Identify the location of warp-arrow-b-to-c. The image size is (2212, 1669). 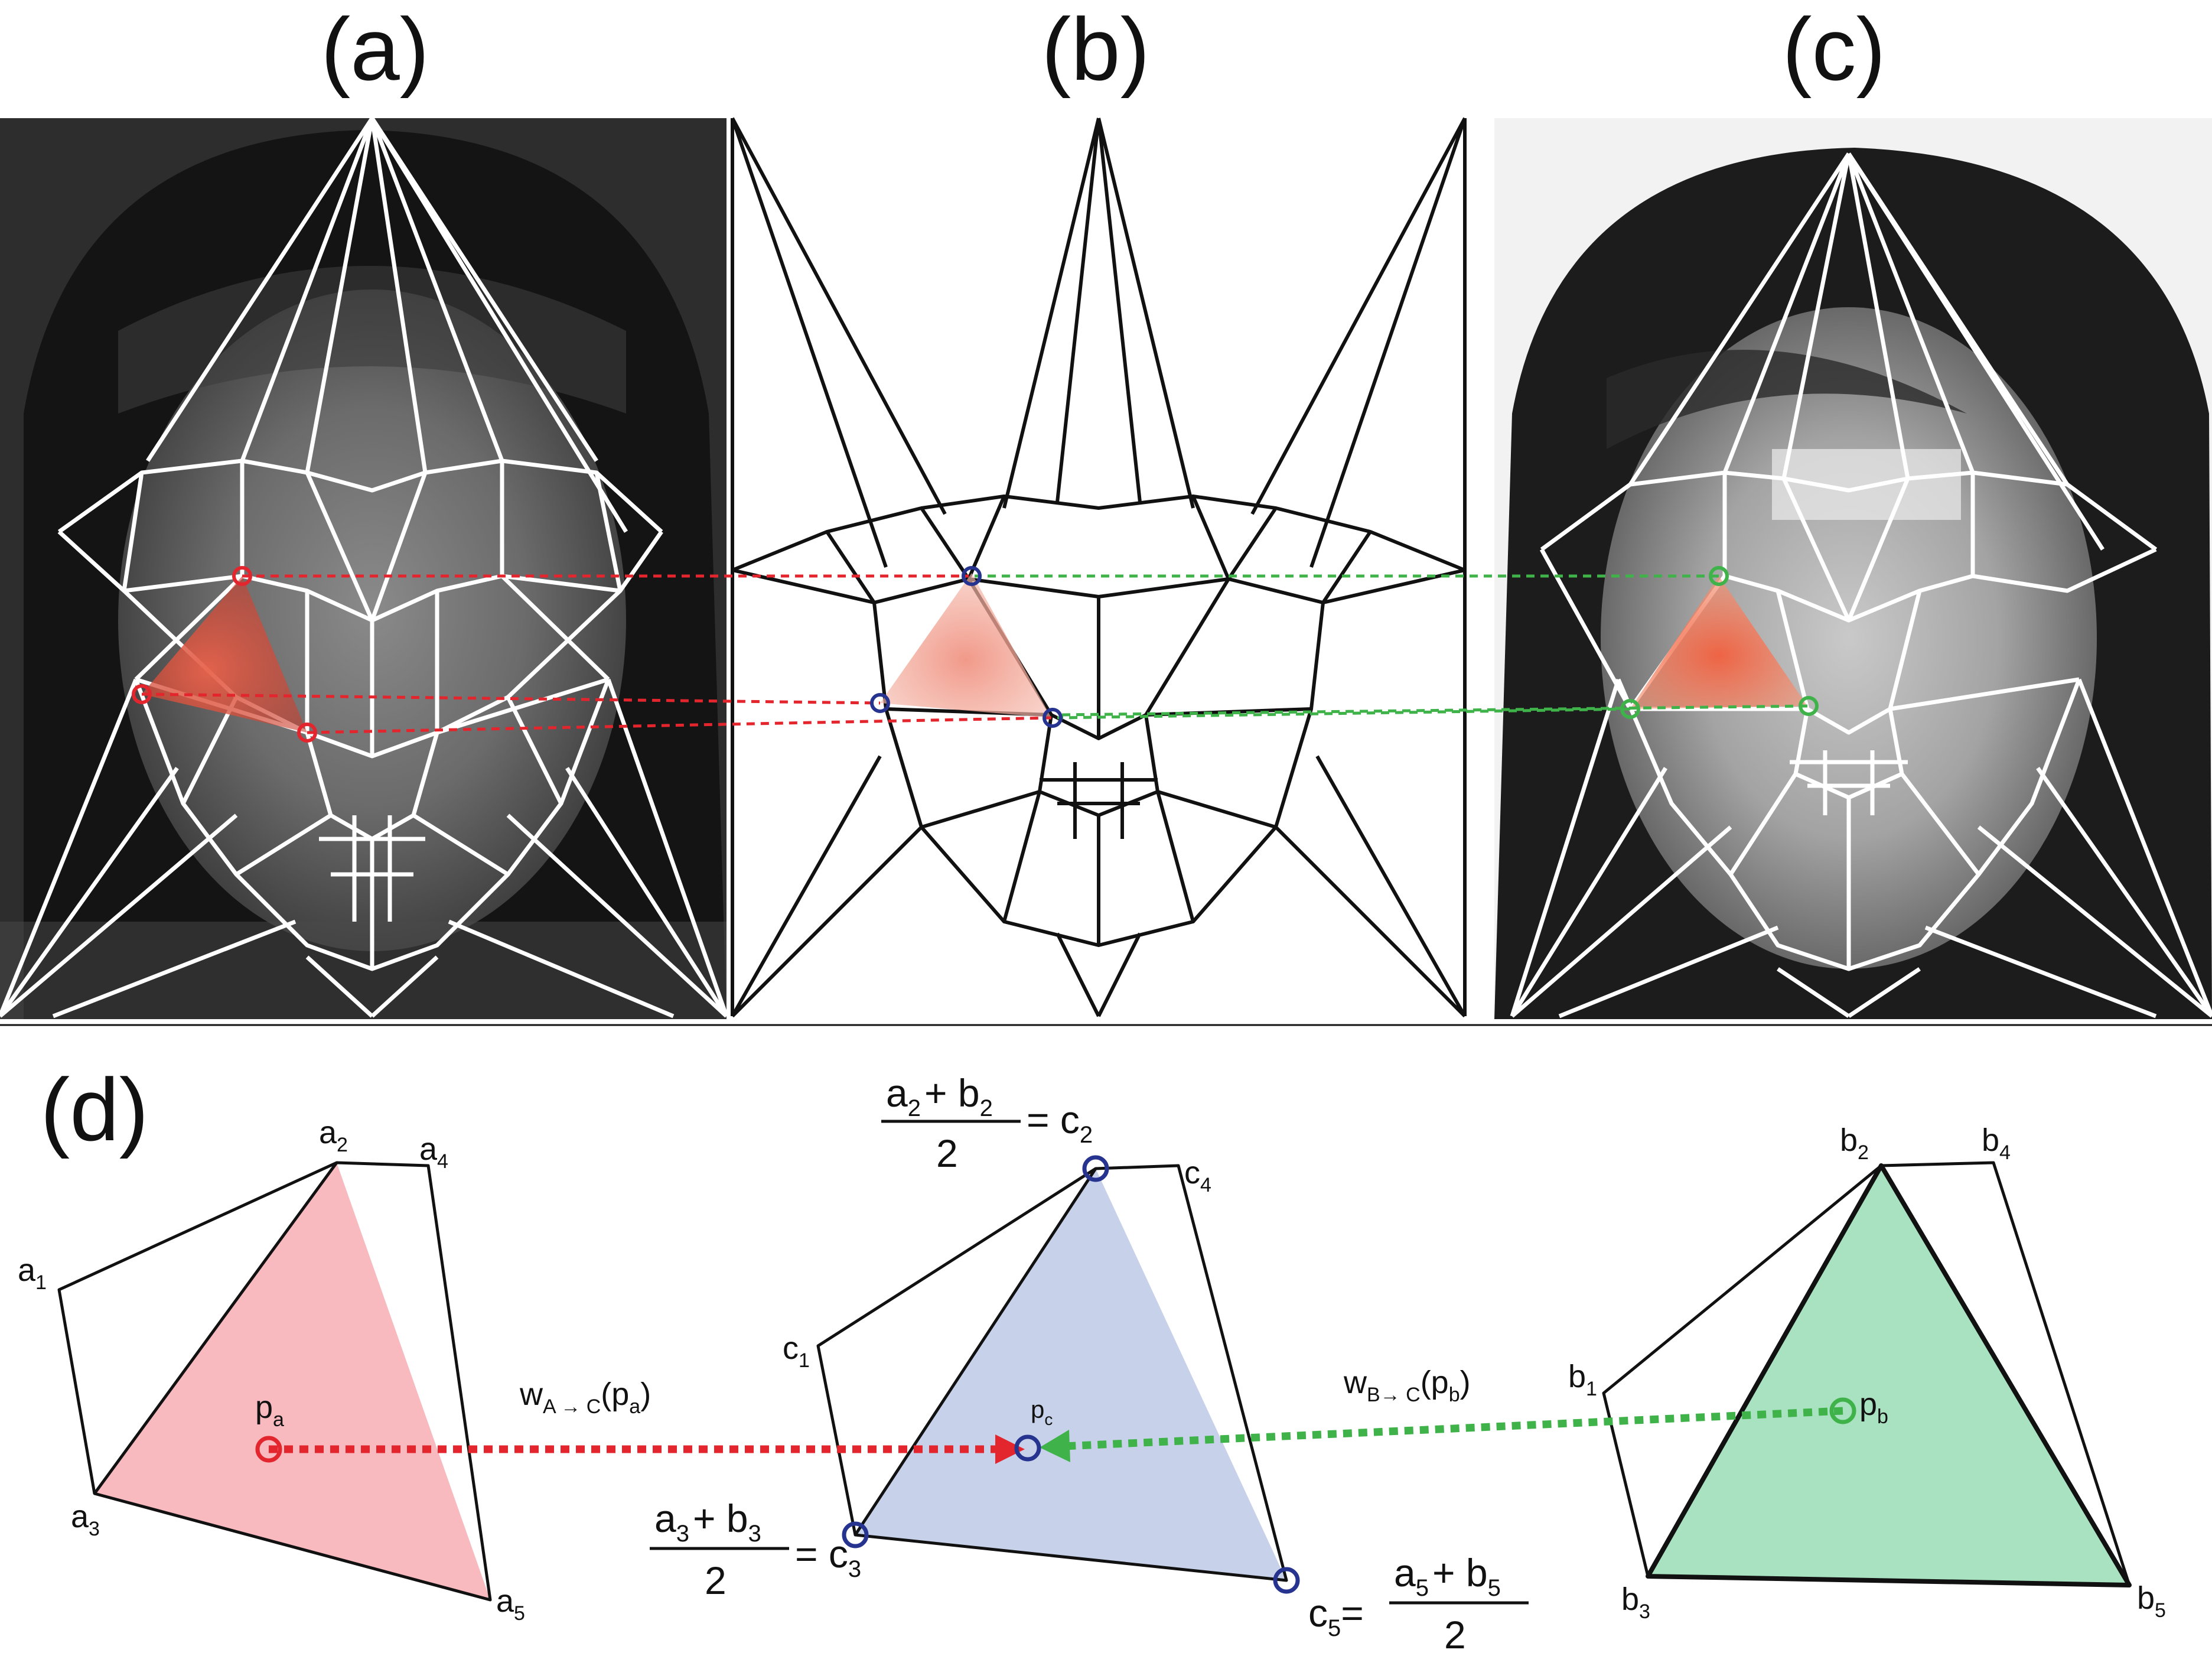
(1441, 1435).